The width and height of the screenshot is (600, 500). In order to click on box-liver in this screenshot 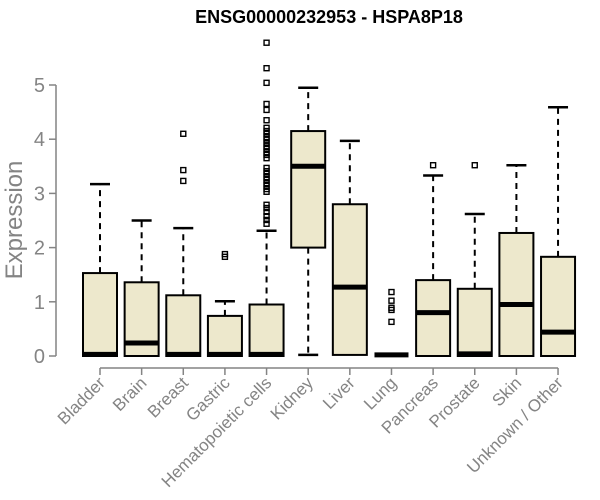, I will do `click(349, 247)`.